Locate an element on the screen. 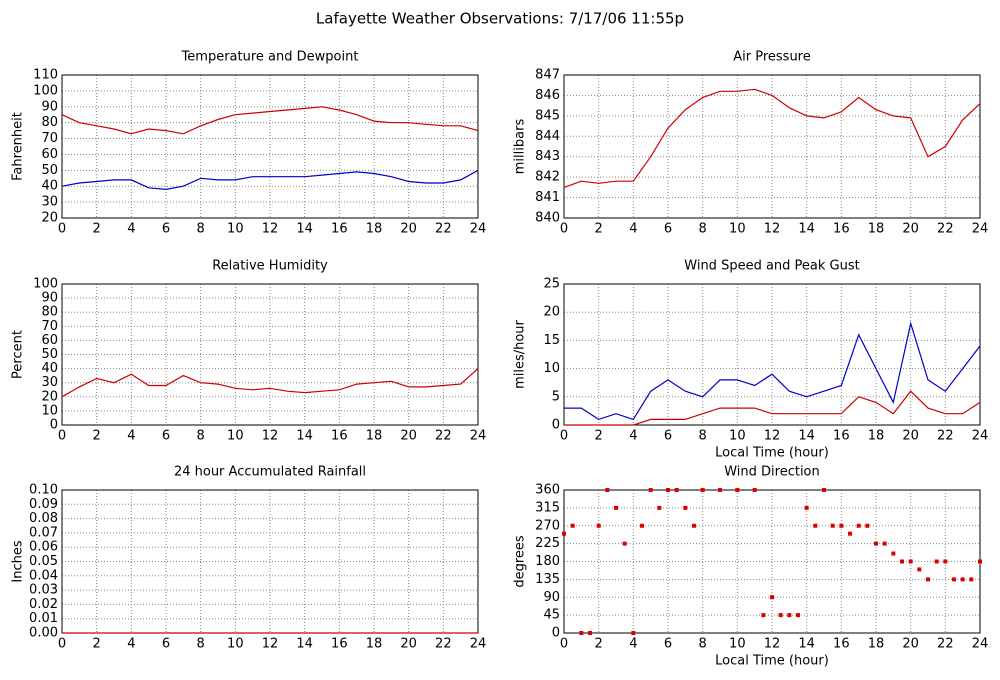  chart-title: Wind Speed and Peak Gust is located at coordinates (771, 266).